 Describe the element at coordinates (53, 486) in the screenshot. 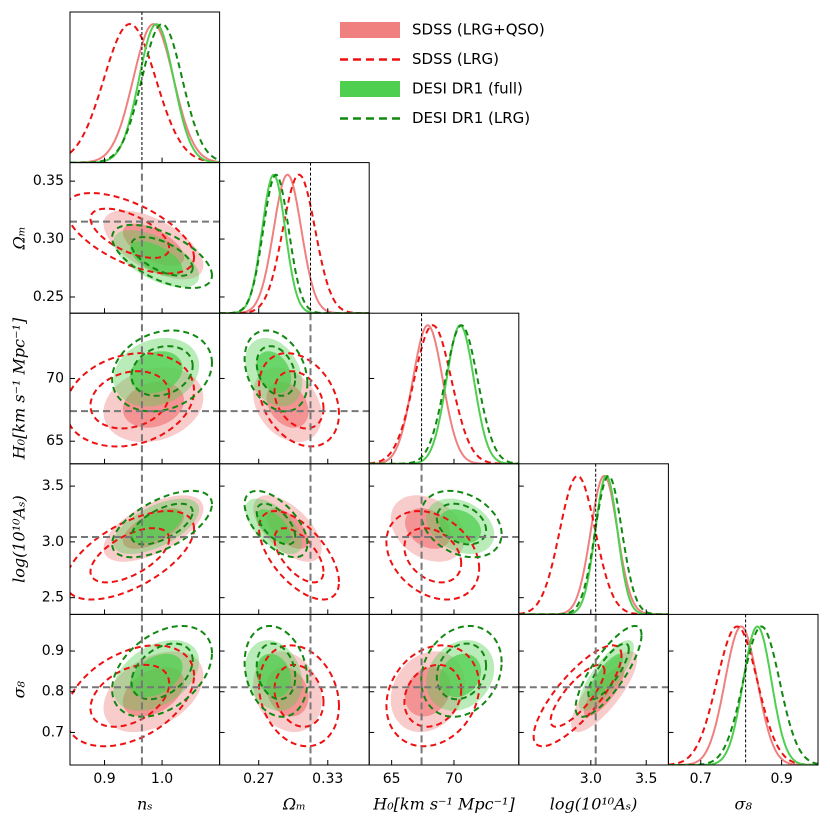

I see `y-tick-label: 3.5` at that location.